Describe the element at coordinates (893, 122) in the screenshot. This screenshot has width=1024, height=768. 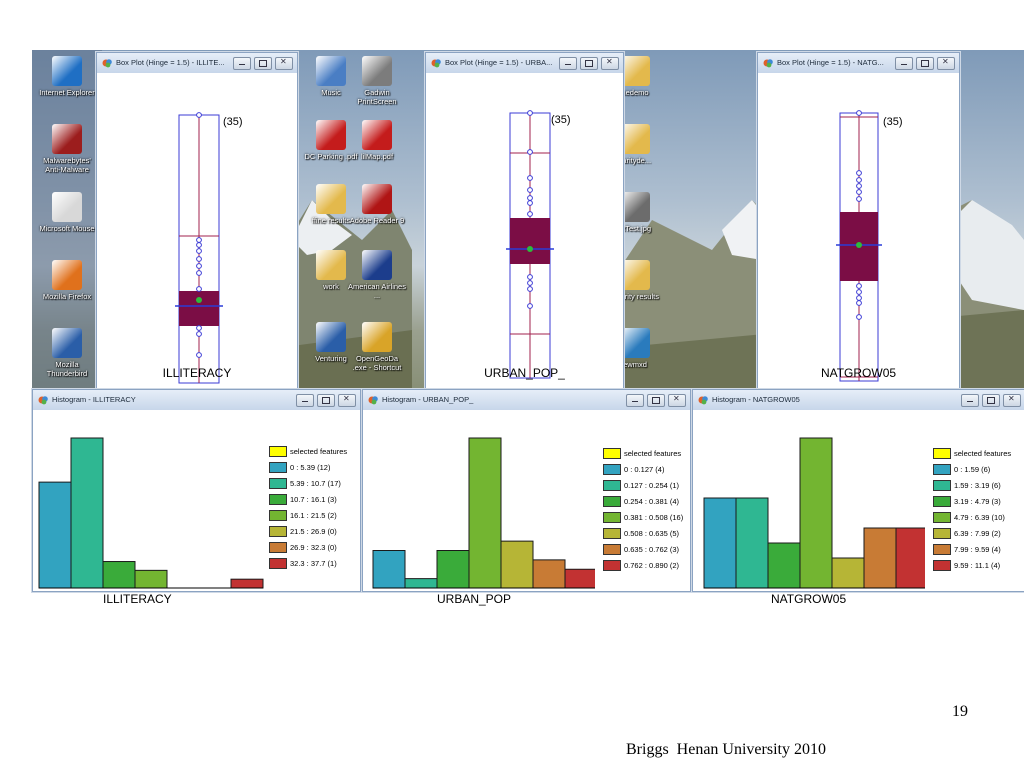
I see `outlier-label: (35)` at that location.